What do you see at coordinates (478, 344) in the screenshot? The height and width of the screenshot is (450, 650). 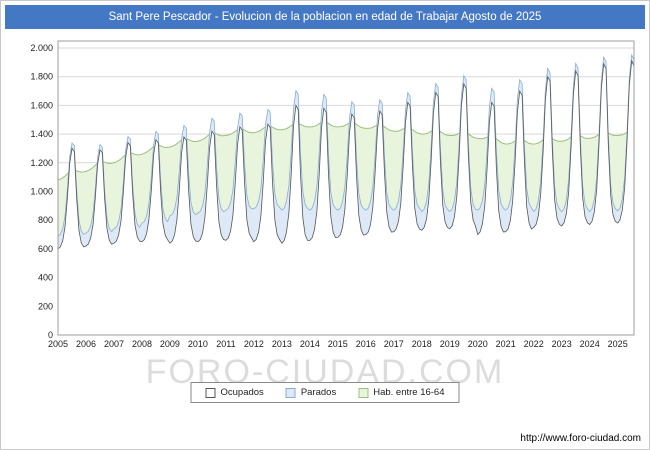 I see `svg-text: 2020` at bounding box center [478, 344].